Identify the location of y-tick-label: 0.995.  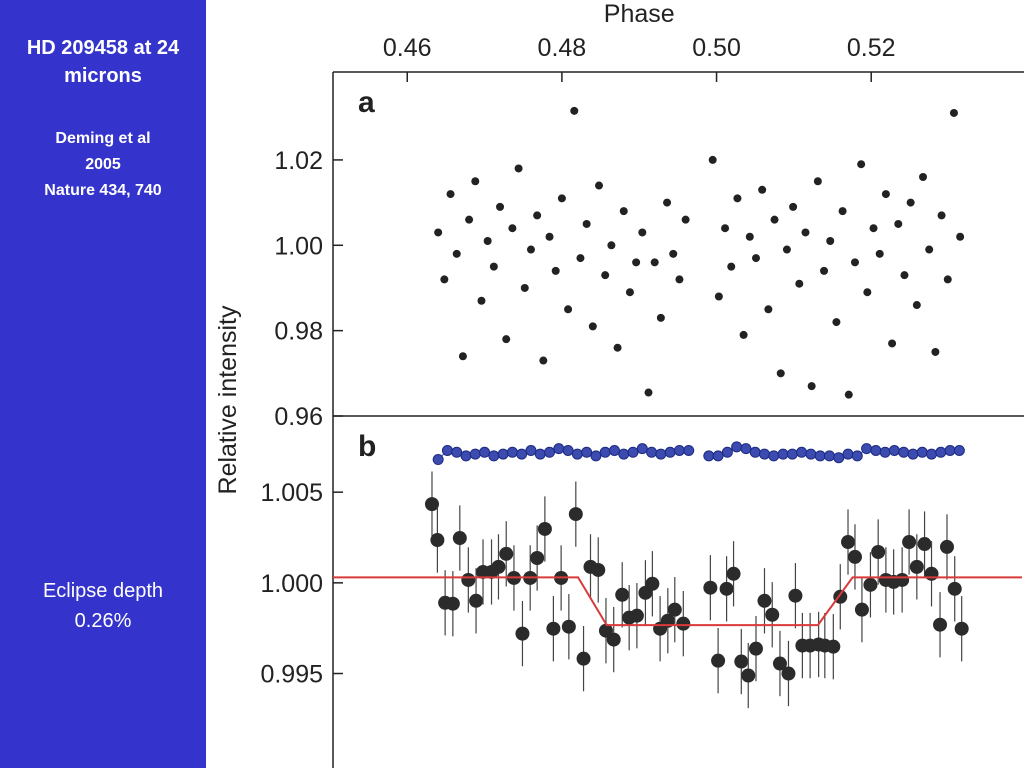
(291, 675).